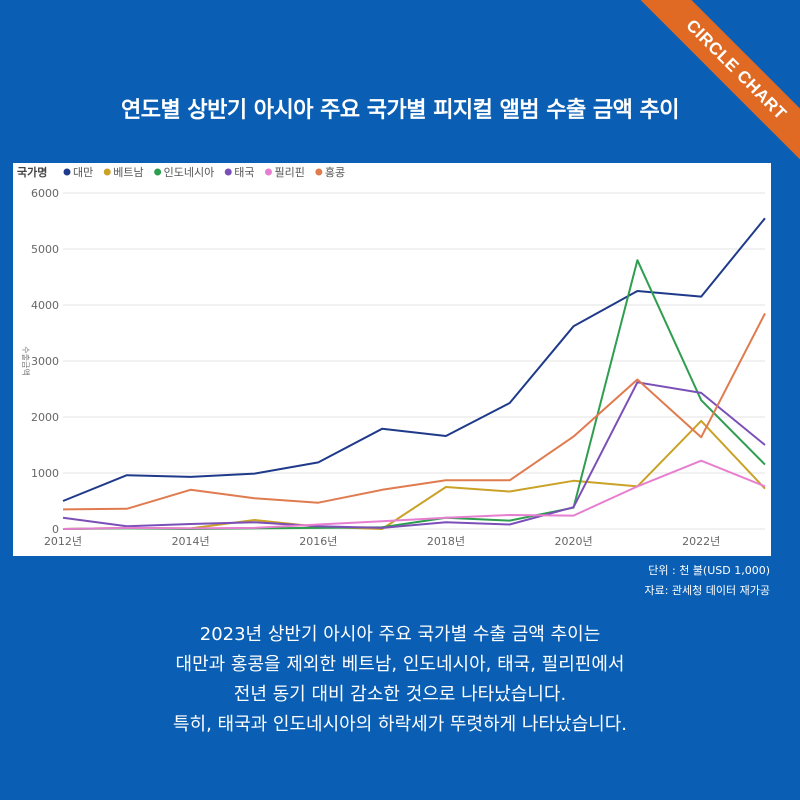 Image resolution: width=800 pixels, height=800 pixels. What do you see at coordinates (289, 172) in the screenshot?
I see `legend-label: 필리핀` at bounding box center [289, 172].